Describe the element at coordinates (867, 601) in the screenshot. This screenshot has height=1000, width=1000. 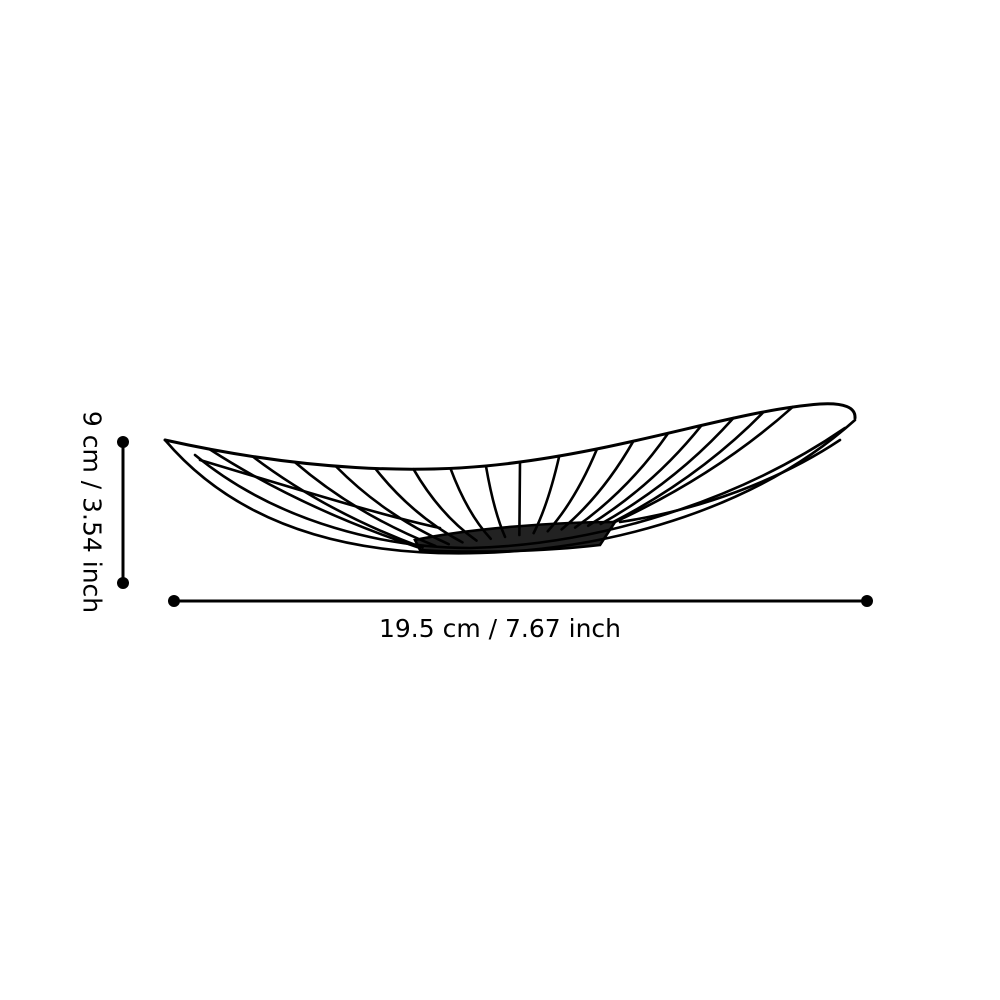
I see `width-dimension-dot-right` at that location.